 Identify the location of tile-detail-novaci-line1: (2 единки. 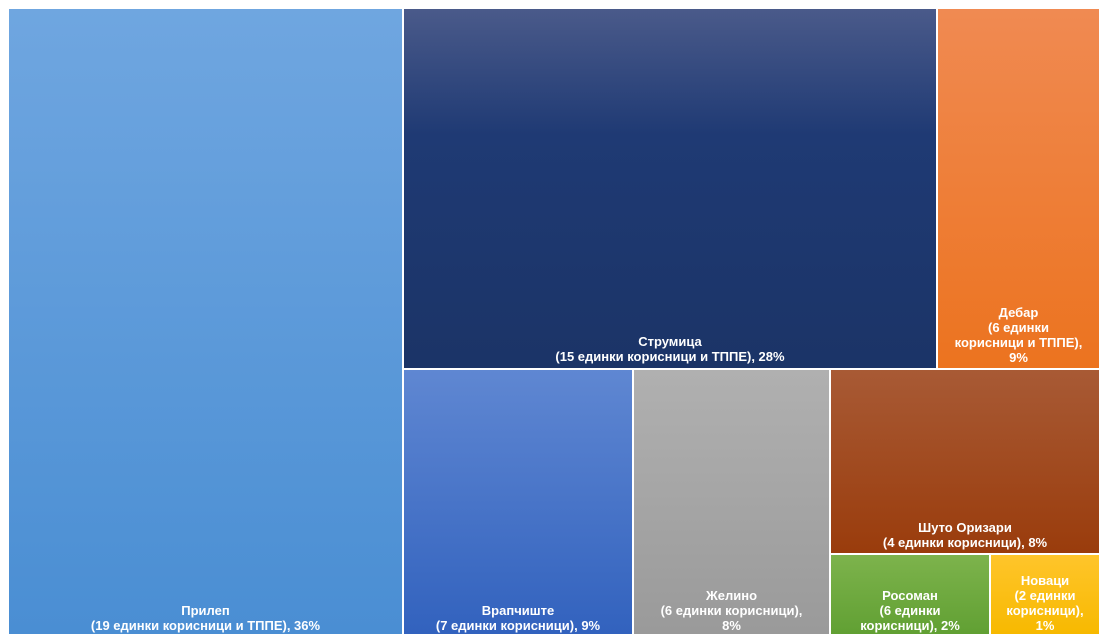
(1045, 595).